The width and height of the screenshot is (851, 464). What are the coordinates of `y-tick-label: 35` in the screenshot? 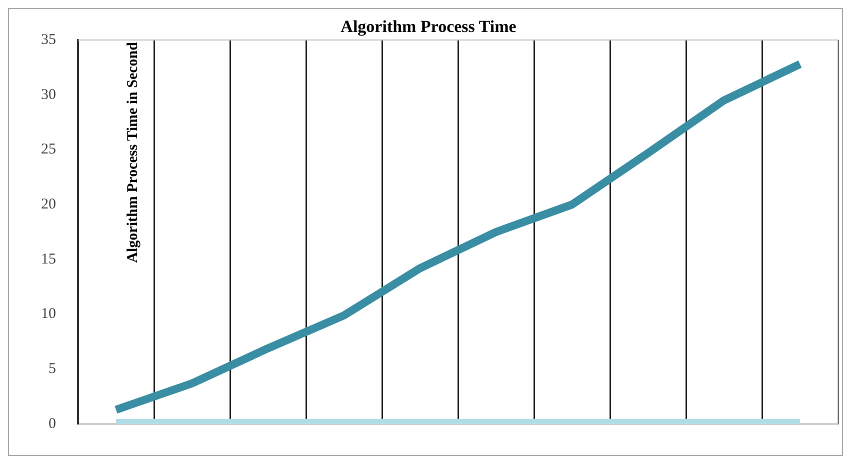 It's located at (48, 40).